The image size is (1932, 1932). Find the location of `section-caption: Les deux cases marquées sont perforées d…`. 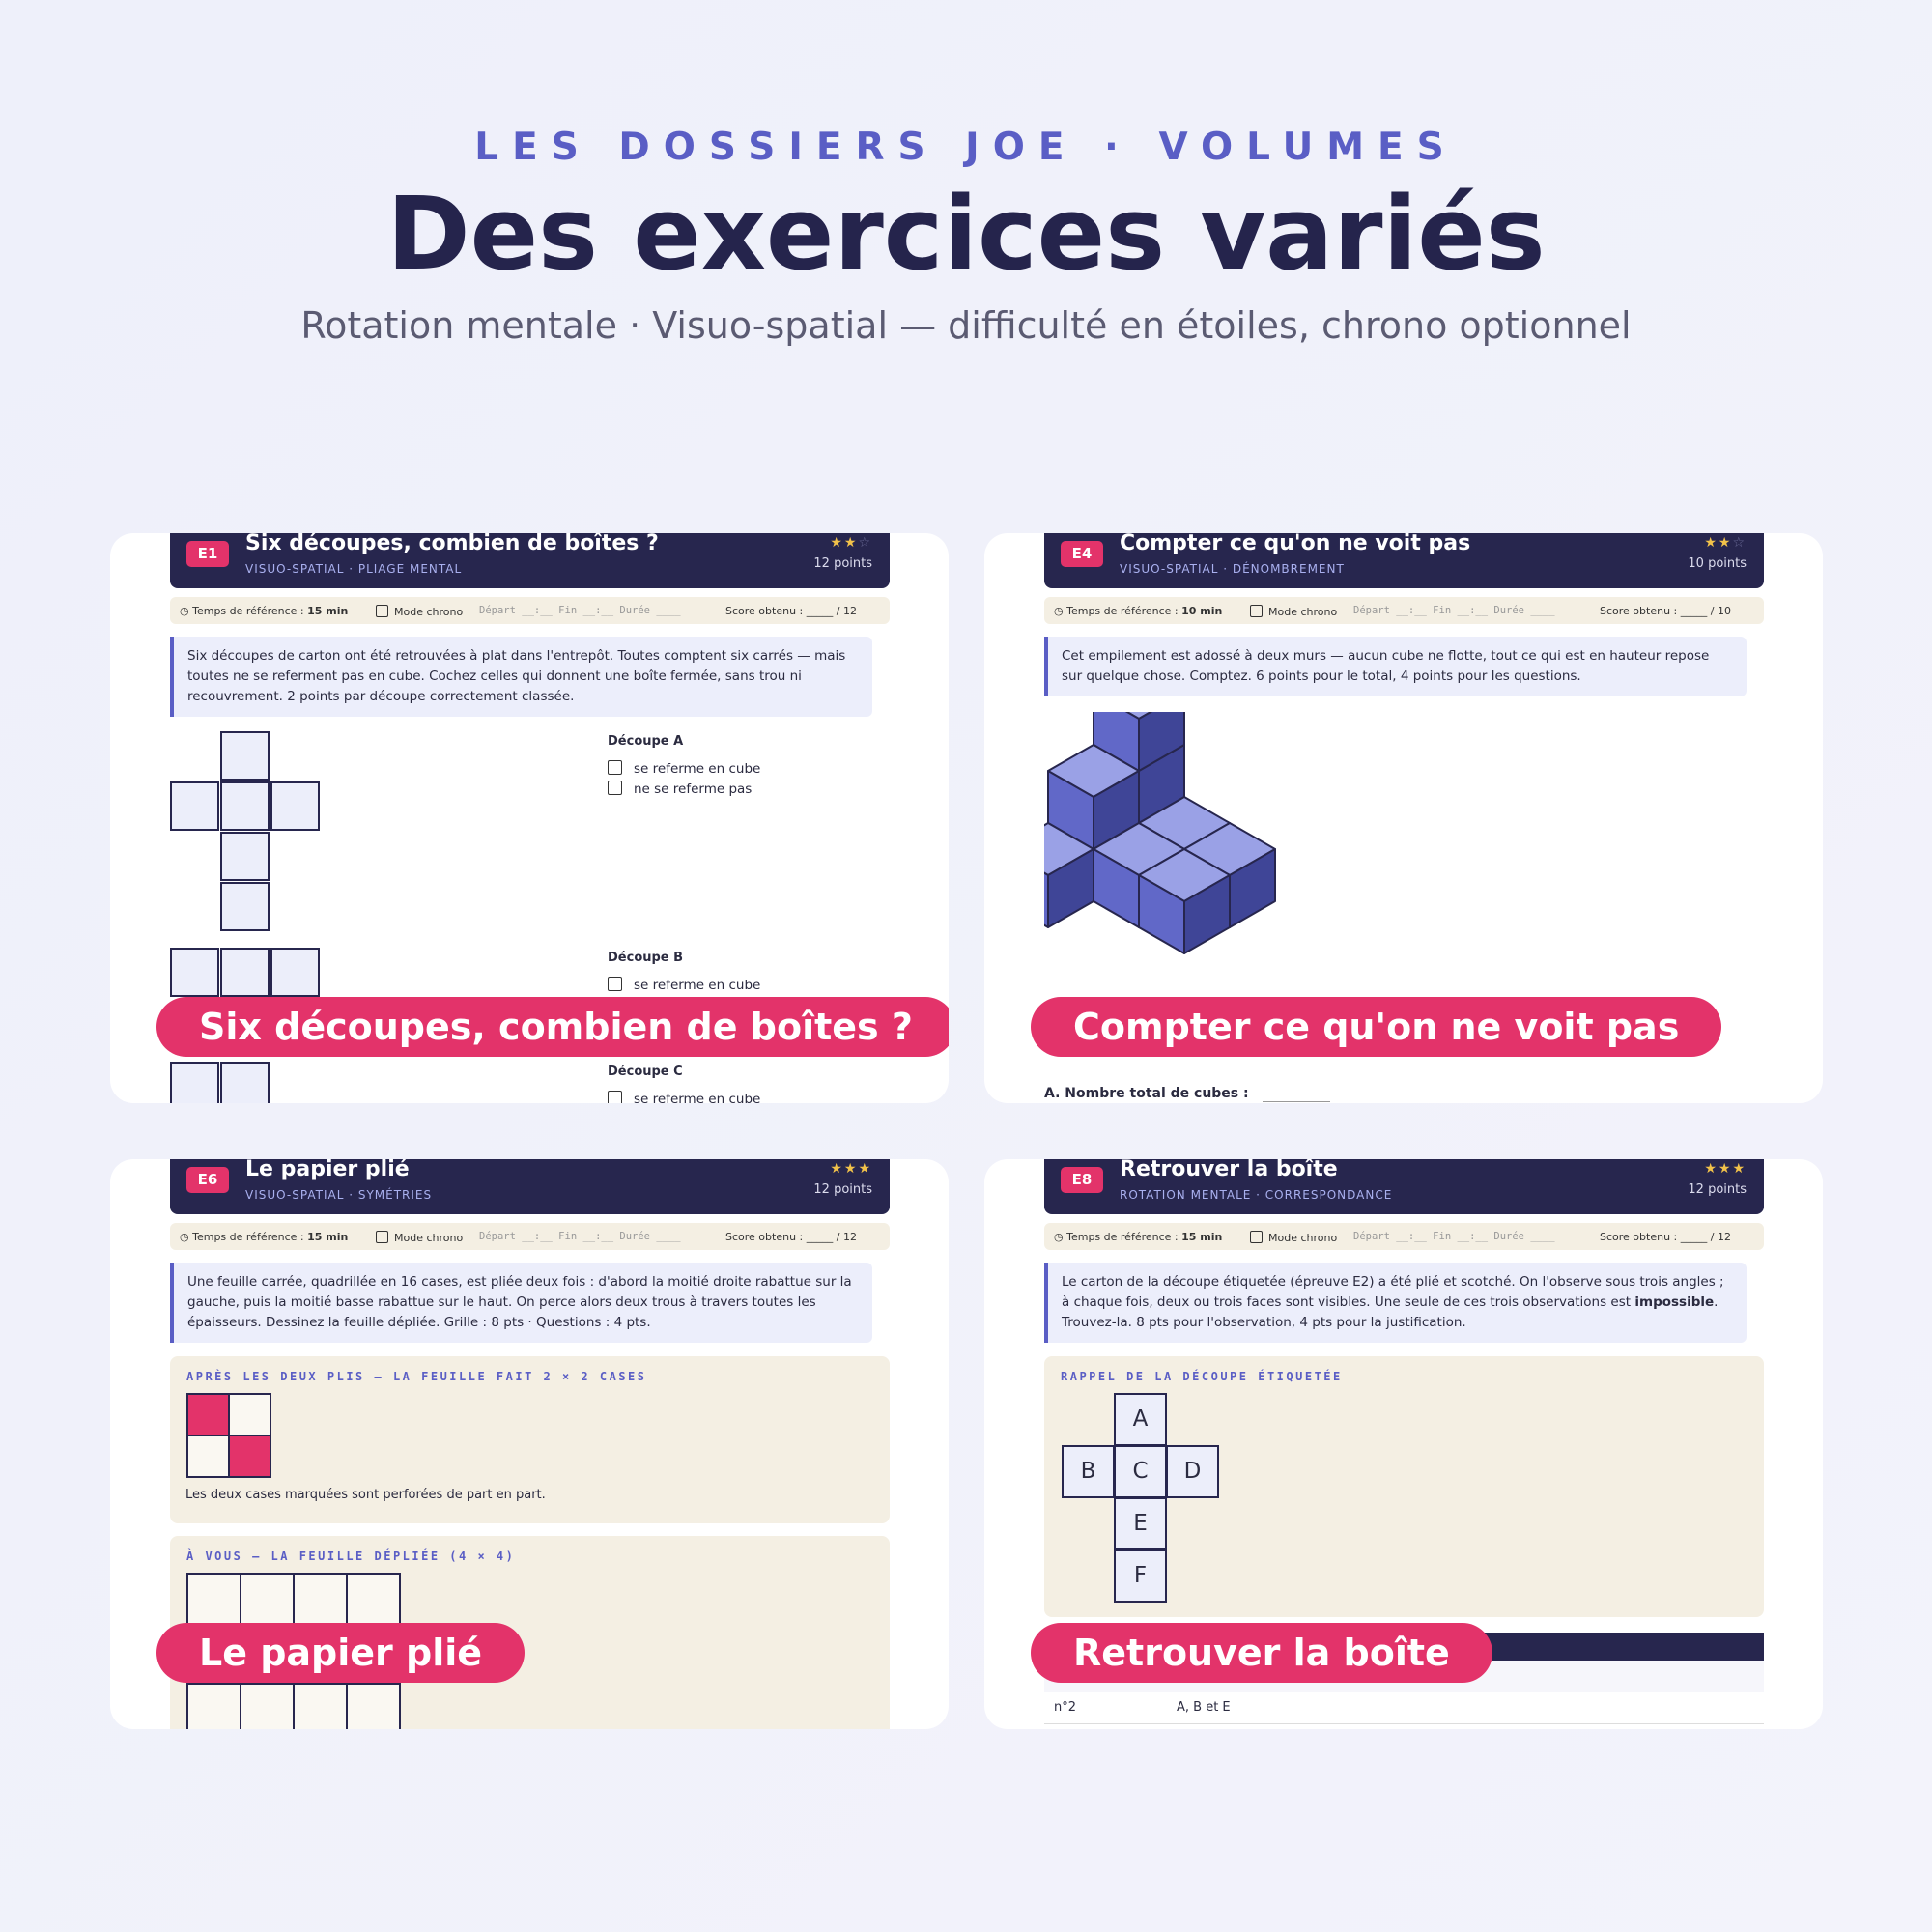

section-caption: Les deux cases marquées sont perforées d… is located at coordinates (365, 1495).